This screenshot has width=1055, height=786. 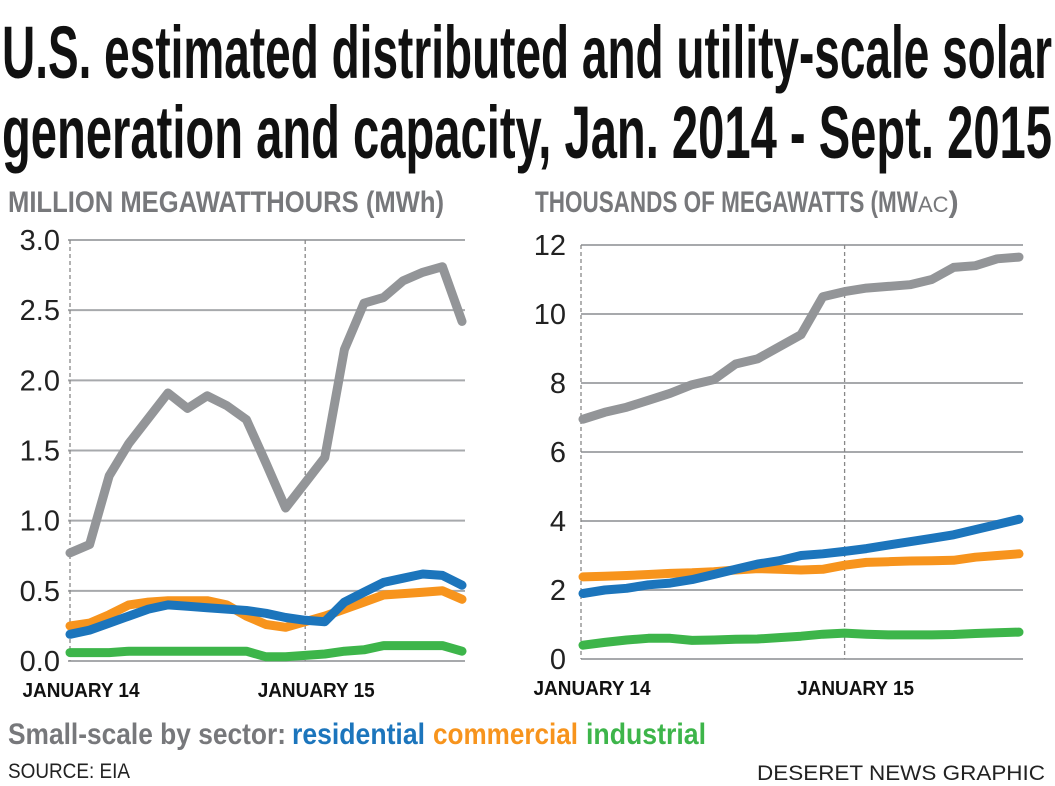 I want to click on y-tick-label: 0, so click(x=558, y=660).